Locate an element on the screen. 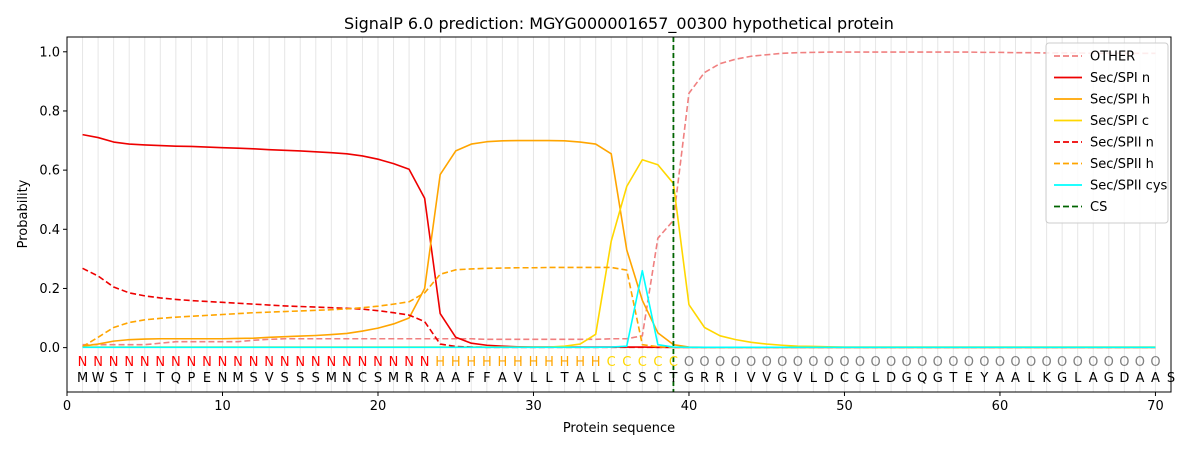 Image resolution: width=1200 pixels, height=450 pixels. legend-entry: Sec/SPI c is located at coordinates (1119, 121).